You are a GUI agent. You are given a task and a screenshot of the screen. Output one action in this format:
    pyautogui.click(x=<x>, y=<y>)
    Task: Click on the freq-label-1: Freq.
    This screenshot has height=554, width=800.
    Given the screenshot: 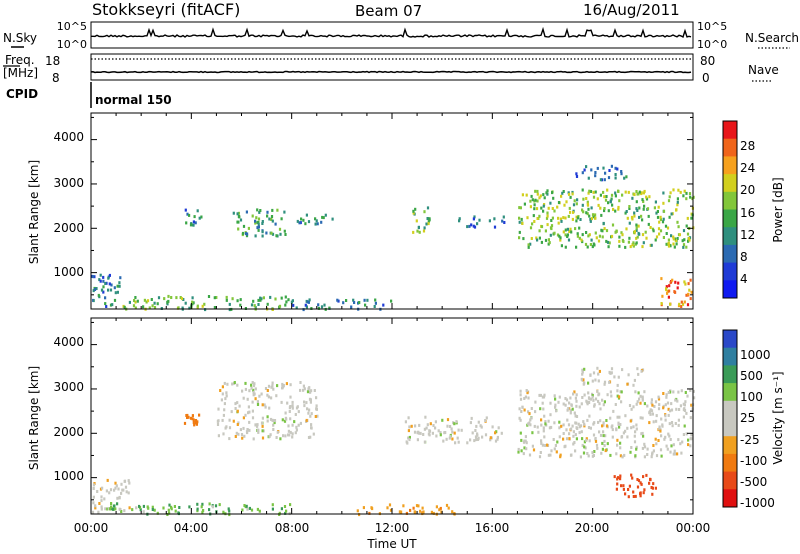 What is the action you would take?
    pyautogui.click(x=20, y=60)
    